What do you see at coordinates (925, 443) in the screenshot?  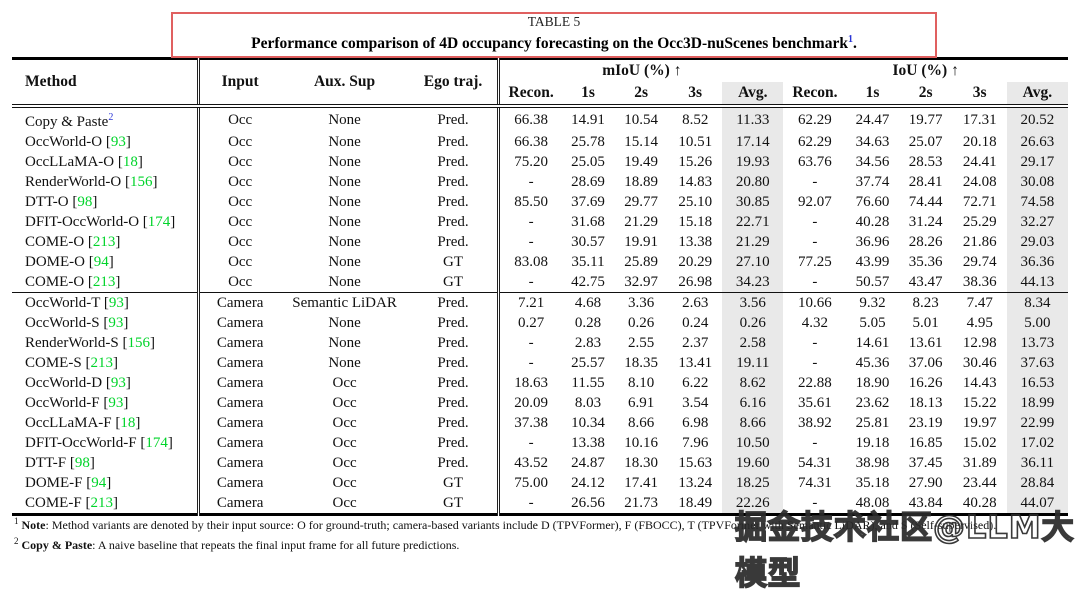 I see `value-cell: 16.85` at bounding box center [925, 443].